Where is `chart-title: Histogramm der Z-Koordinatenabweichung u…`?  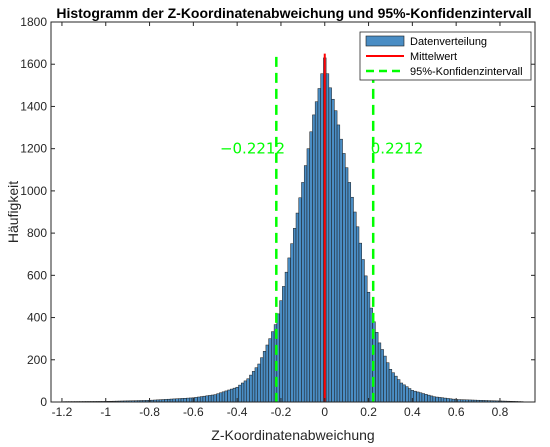 chart-title: Histogramm der Z-Koordinatenabweichung u… is located at coordinates (293, 13).